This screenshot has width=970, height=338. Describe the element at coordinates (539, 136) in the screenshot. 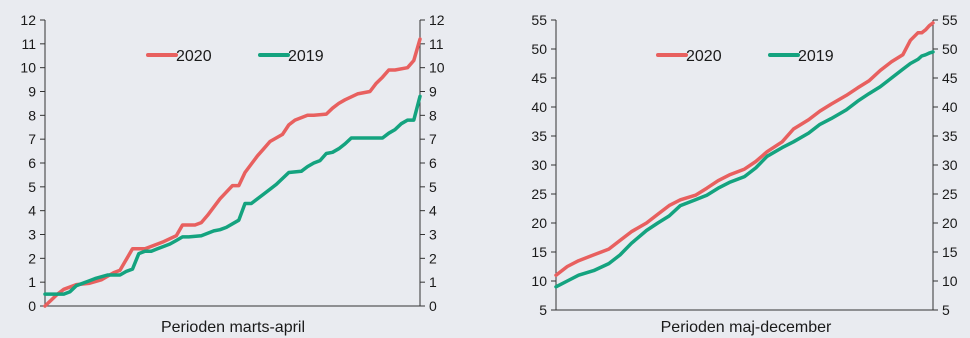

I see `left-y-tick-label: 35` at that location.